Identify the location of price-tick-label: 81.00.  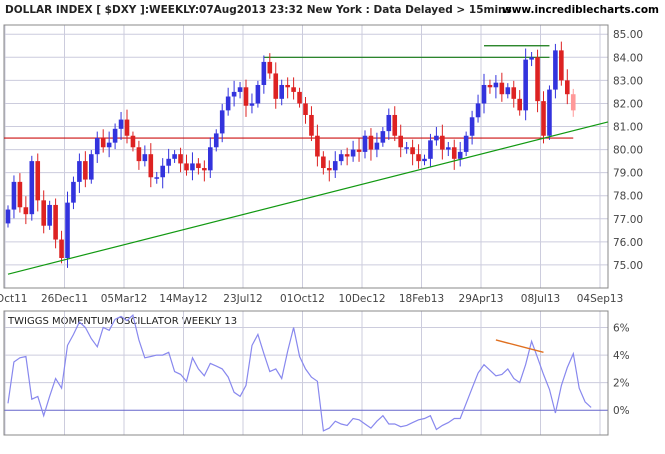
(628, 128).